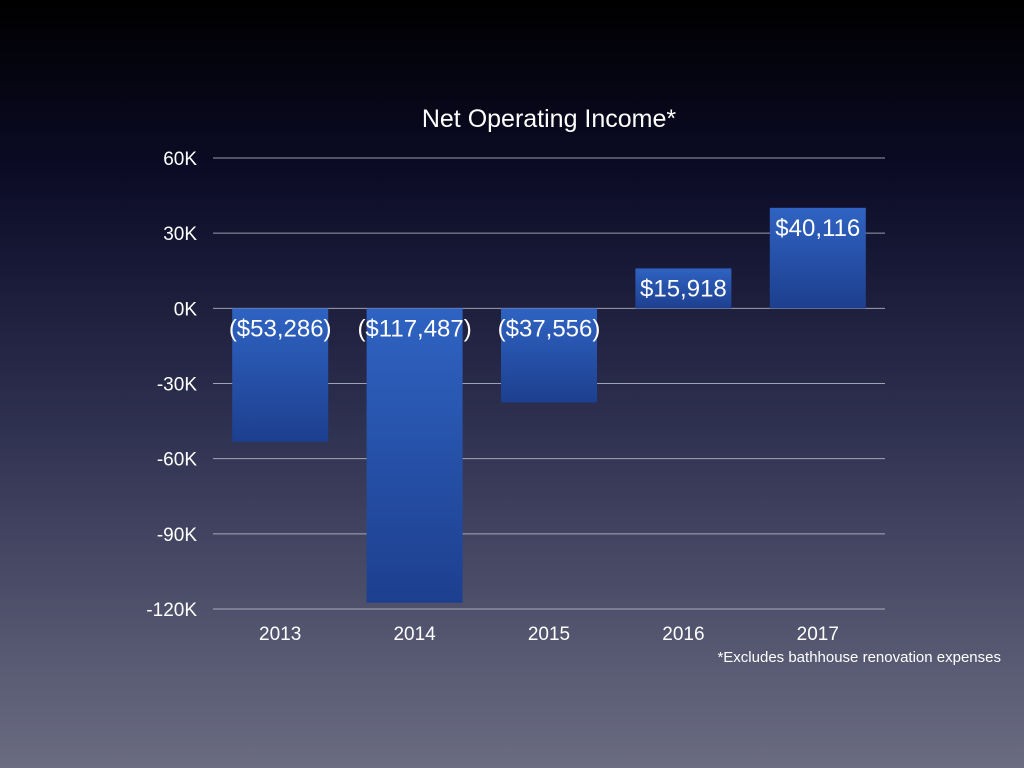  What do you see at coordinates (817, 258) in the screenshot?
I see `bar-2017` at bounding box center [817, 258].